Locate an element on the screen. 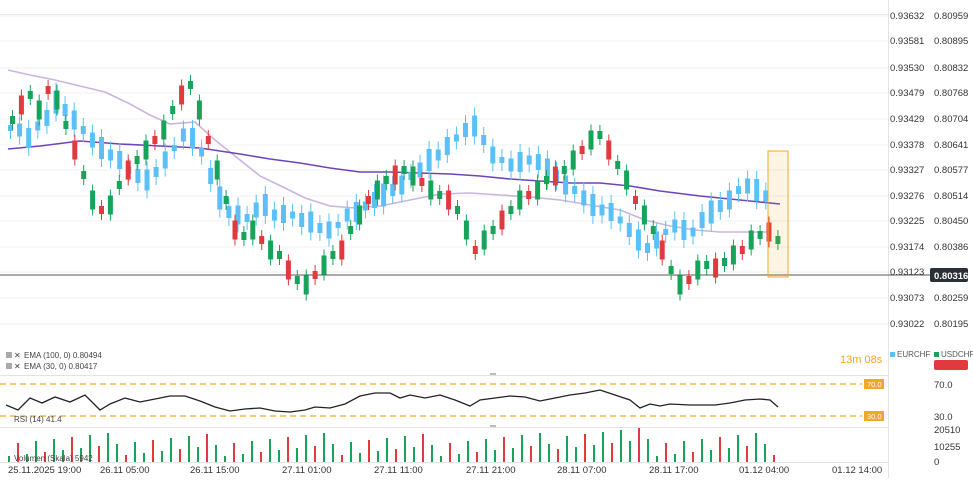 The image size is (973, 493). left-price-label: 0.93632 is located at coordinates (907, 16).